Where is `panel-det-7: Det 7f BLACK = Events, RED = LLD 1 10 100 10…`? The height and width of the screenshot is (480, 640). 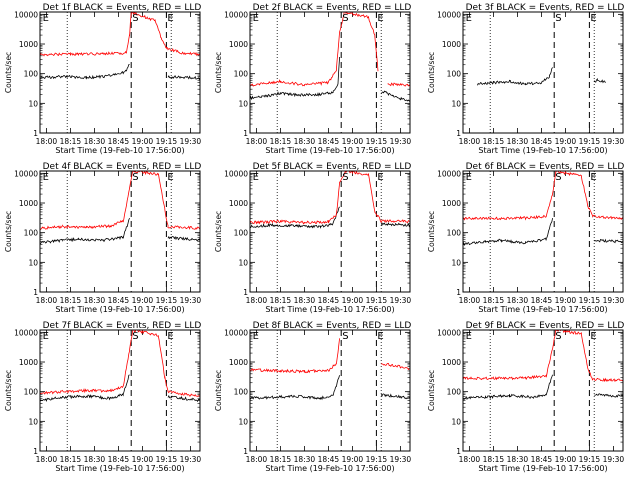
panel-det-7: Det 7f BLACK = Events, RED = LLD 1 10 100 10… is located at coordinates (102, 397).